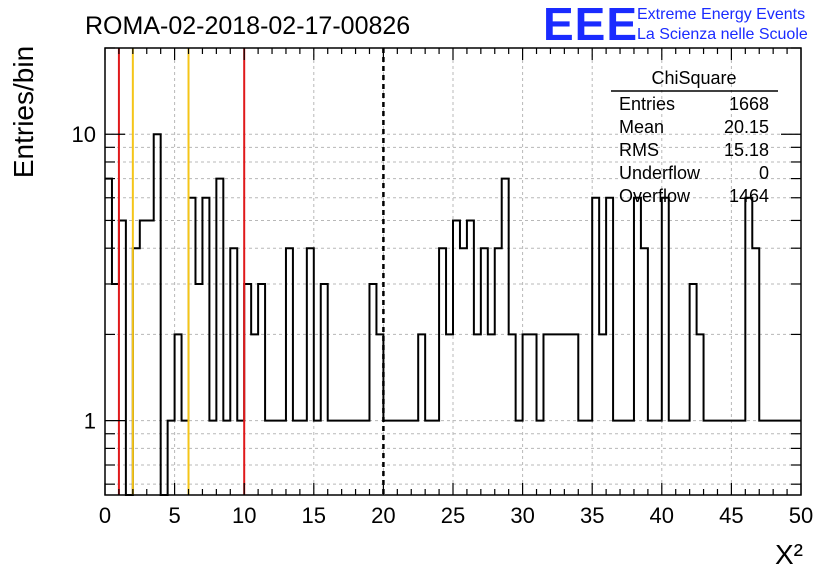 The height and width of the screenshot is (572, 836). What do you see at coordinates (662, 515) in the screenshot?
I see `x-tick-label: 40` at bounding box center [662, 515].